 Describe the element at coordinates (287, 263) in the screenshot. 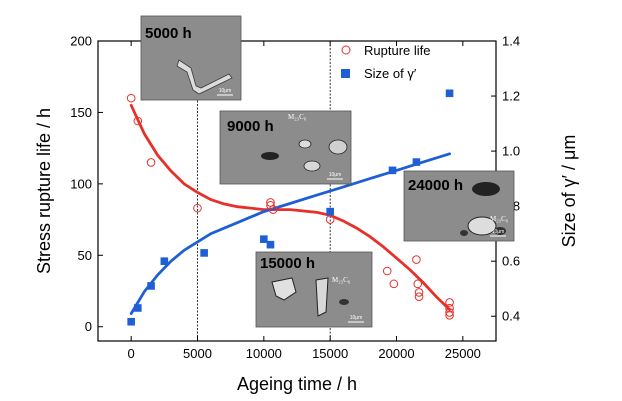

I see `inset-time-label: 15000 h` at that location.